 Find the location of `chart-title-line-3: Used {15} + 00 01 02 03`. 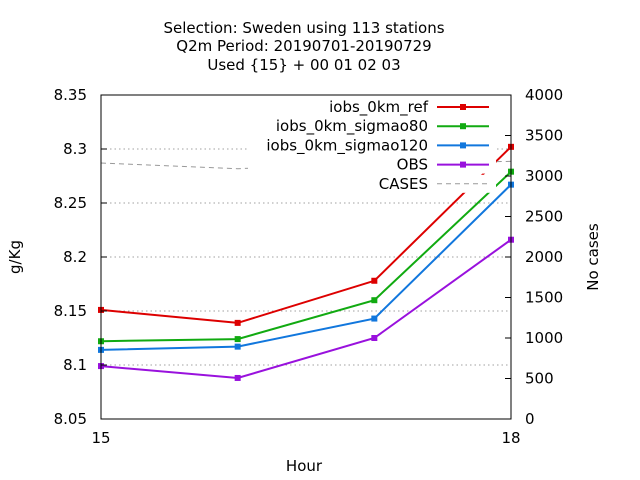

chart-title-line-3: Used {15} + 00 01 02 03 is located at coordinates (303, 65).